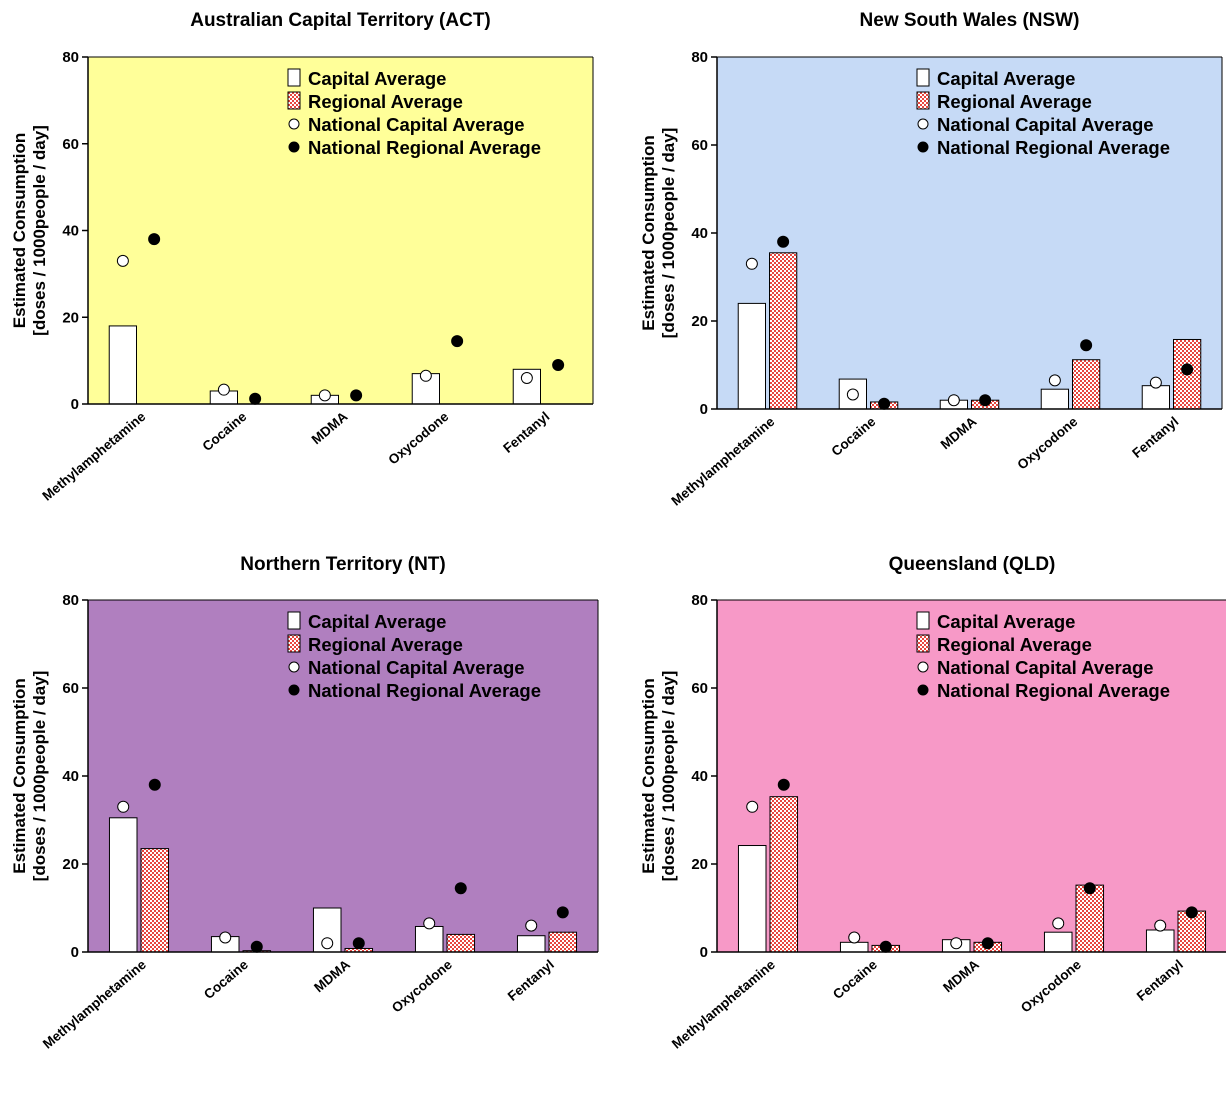  Describe the element at coordinates (1054, 399) in the screenshot. I see `bar-capital-oxycodone` at that location.